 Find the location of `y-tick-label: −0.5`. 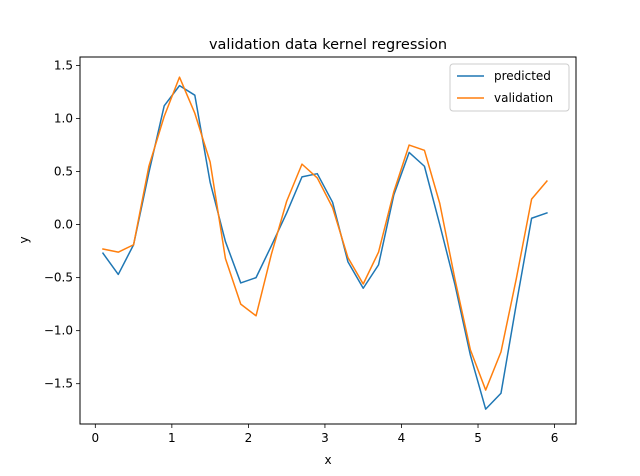

y-tick-label: −0.5 is located at coordinates (58, 278).